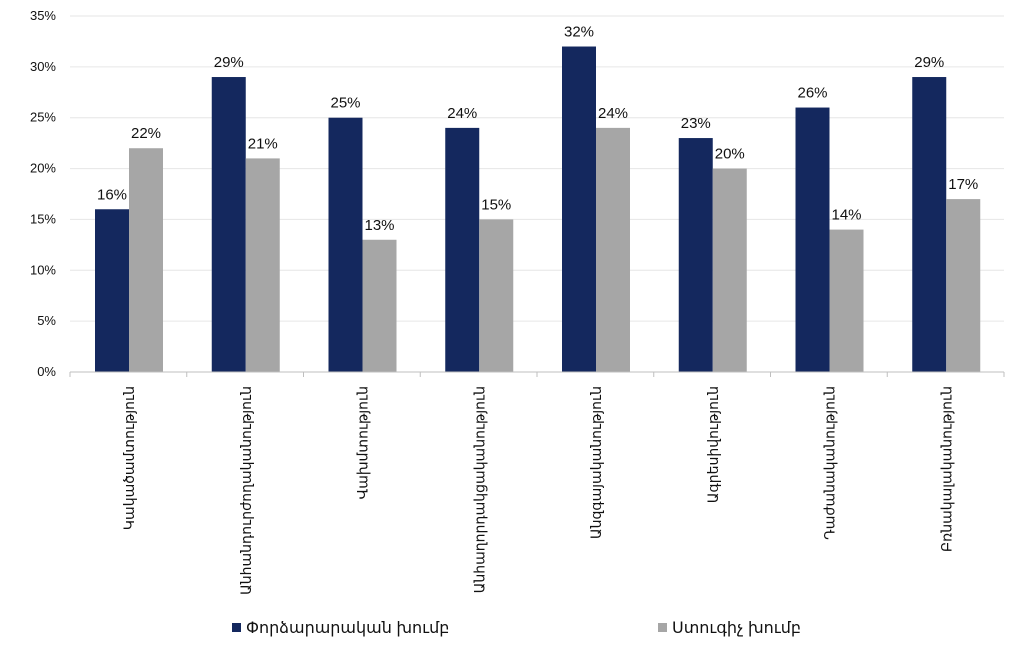  Describe the element at coordinates (263, 143) in the screenshot. I see `data-label: 21%` at that location.